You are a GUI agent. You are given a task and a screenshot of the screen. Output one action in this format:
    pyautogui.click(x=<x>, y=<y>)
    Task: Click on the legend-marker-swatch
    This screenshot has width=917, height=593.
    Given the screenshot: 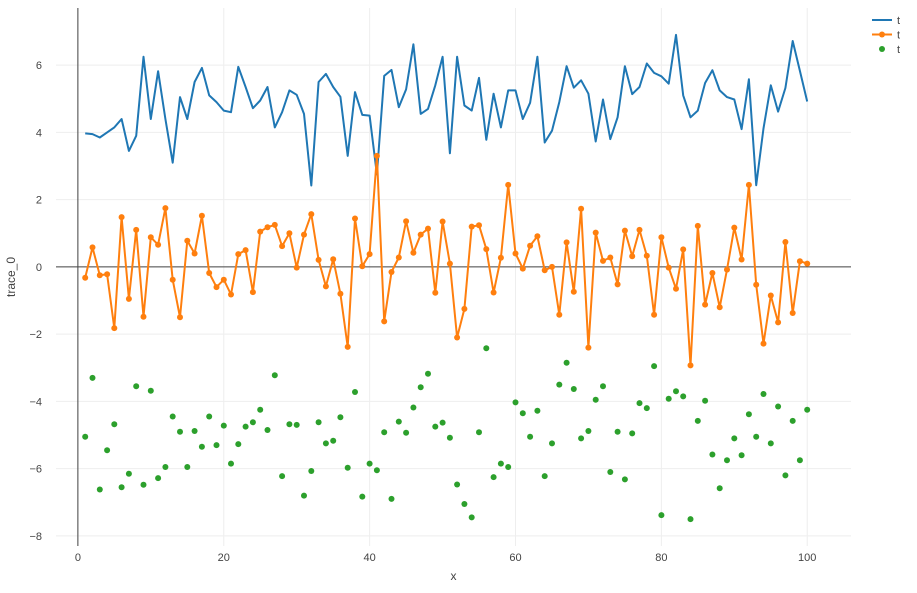 What is the action you would take?
    pyautogui.click(x=882, y=34)
    